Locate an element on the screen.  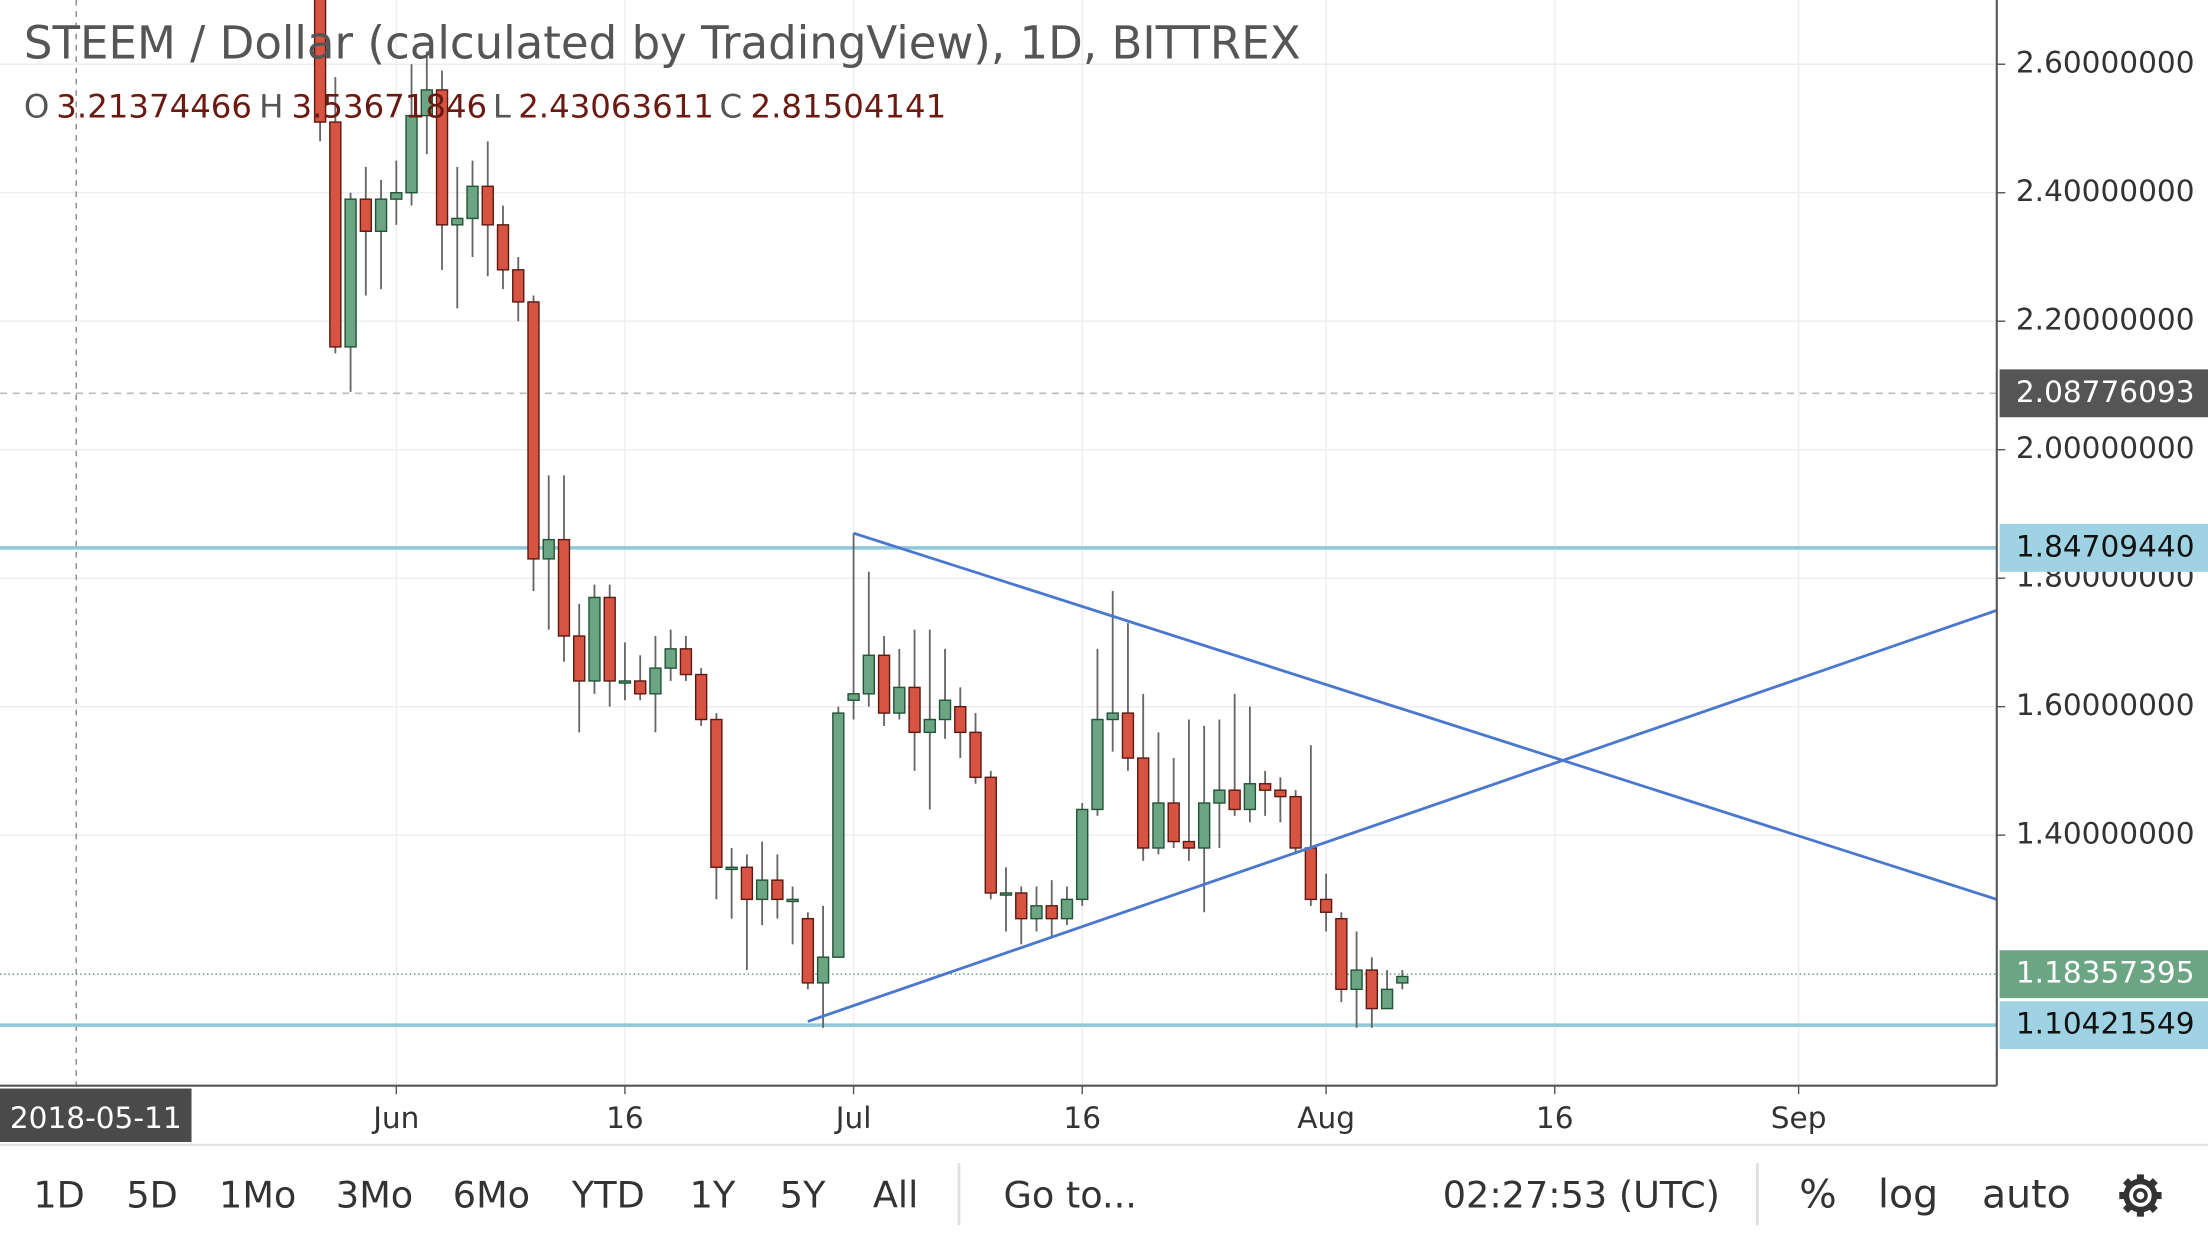
price-label: 1.18357395 is located at coordinates (2105, 973).